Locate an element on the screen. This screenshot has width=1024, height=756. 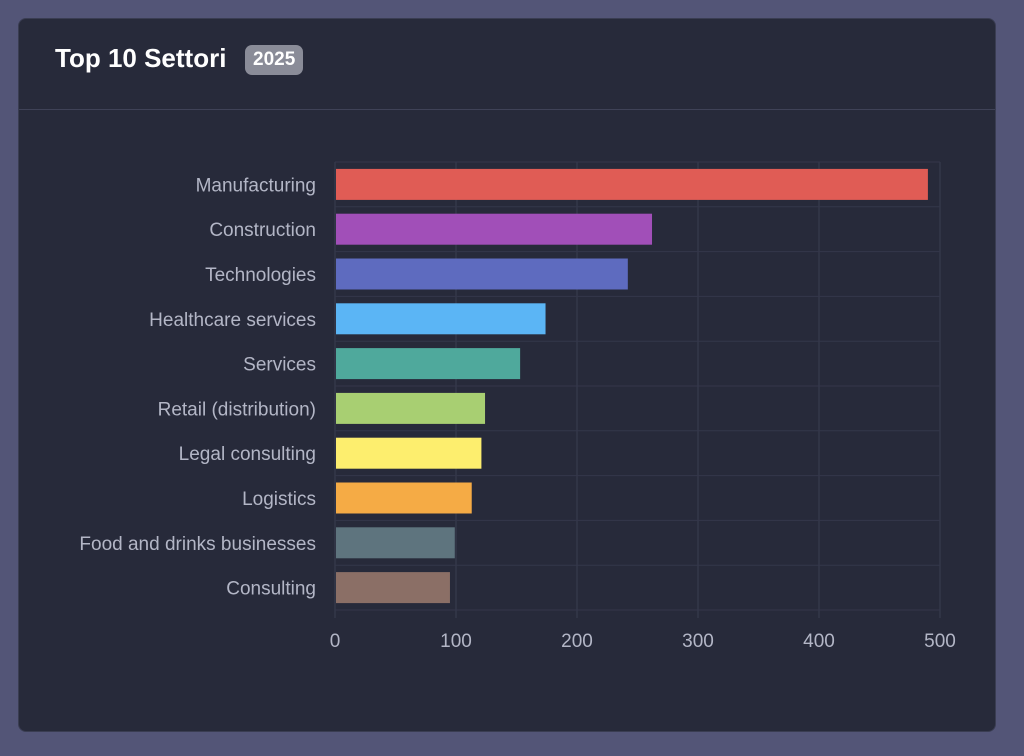
category-label: Logistics is located at coordinates (279, 499).